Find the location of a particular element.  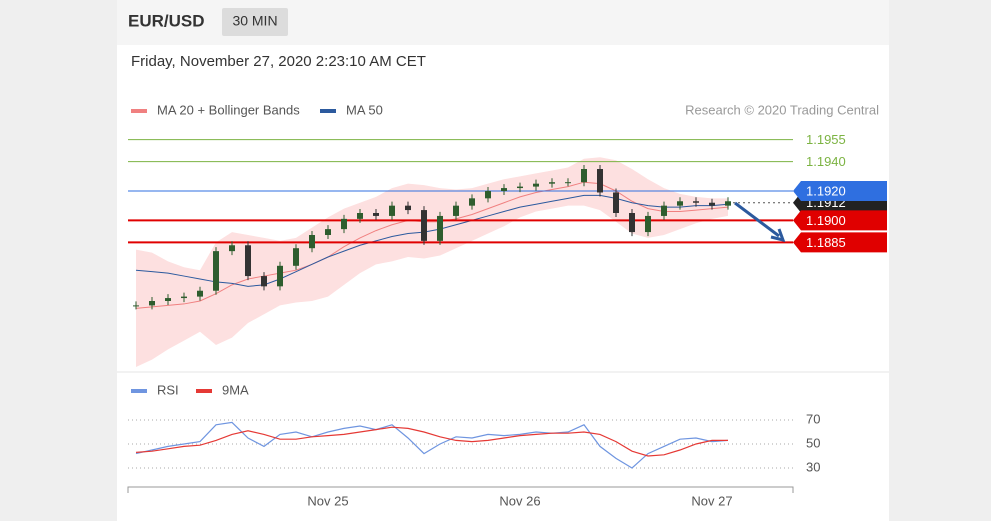

x-tick-label: Nov 26 is located at coordinates (519, 500).